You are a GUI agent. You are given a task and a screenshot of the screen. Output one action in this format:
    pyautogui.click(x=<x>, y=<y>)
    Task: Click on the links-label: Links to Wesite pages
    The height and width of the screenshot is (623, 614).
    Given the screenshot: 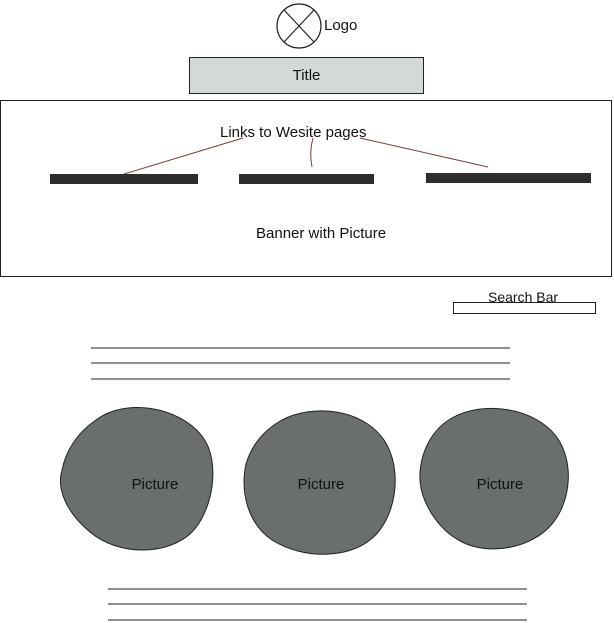 What is the action you would take?
    pyautogui.click(x=293, y=132)
    